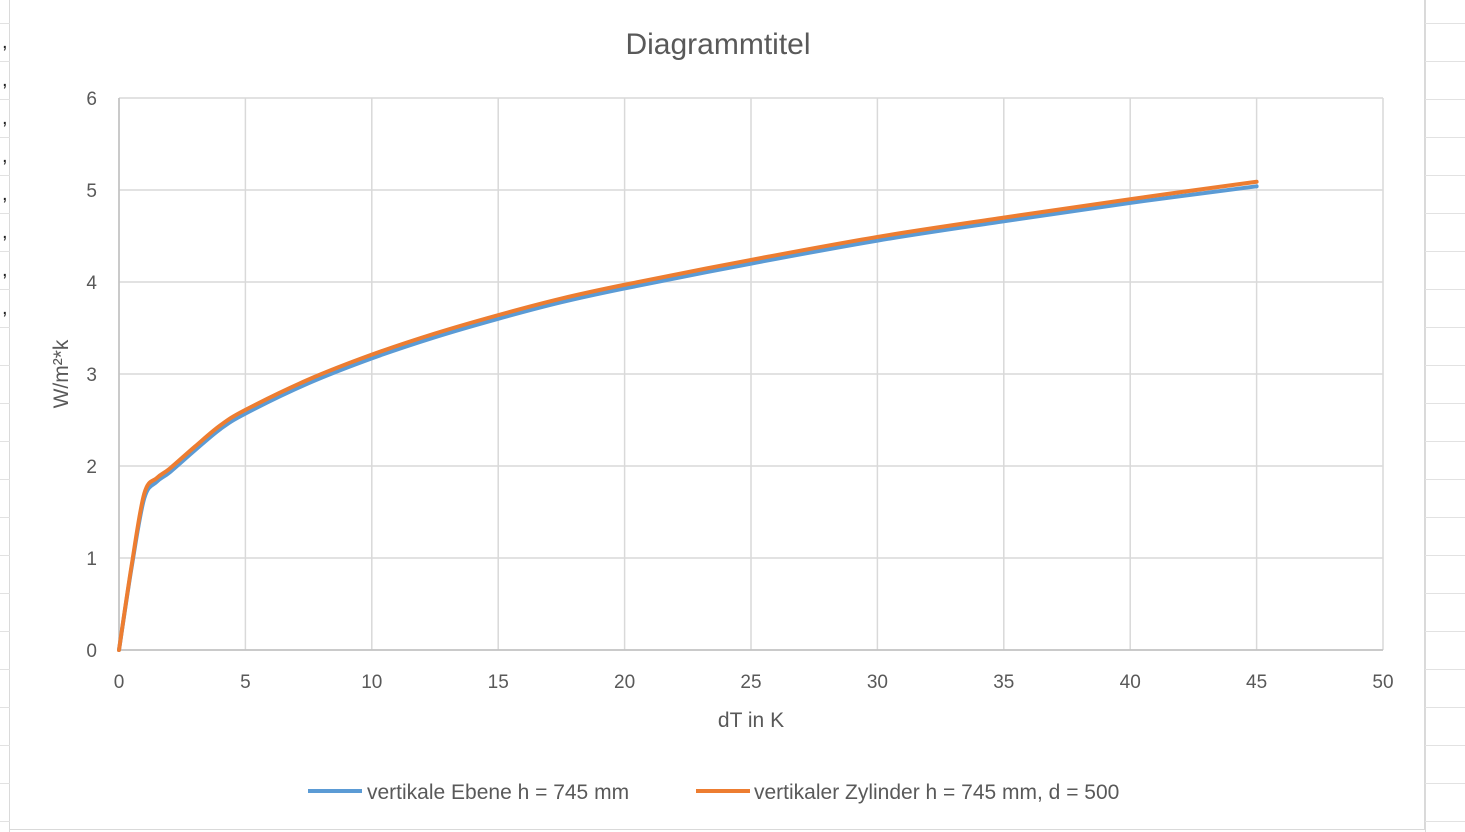 The height and width of the screenshot is (832, 1465). What do you see at coordinates (91, 283) in the screenshot?
I see `y-tick-label: 4` at bounding box center [91, 283].